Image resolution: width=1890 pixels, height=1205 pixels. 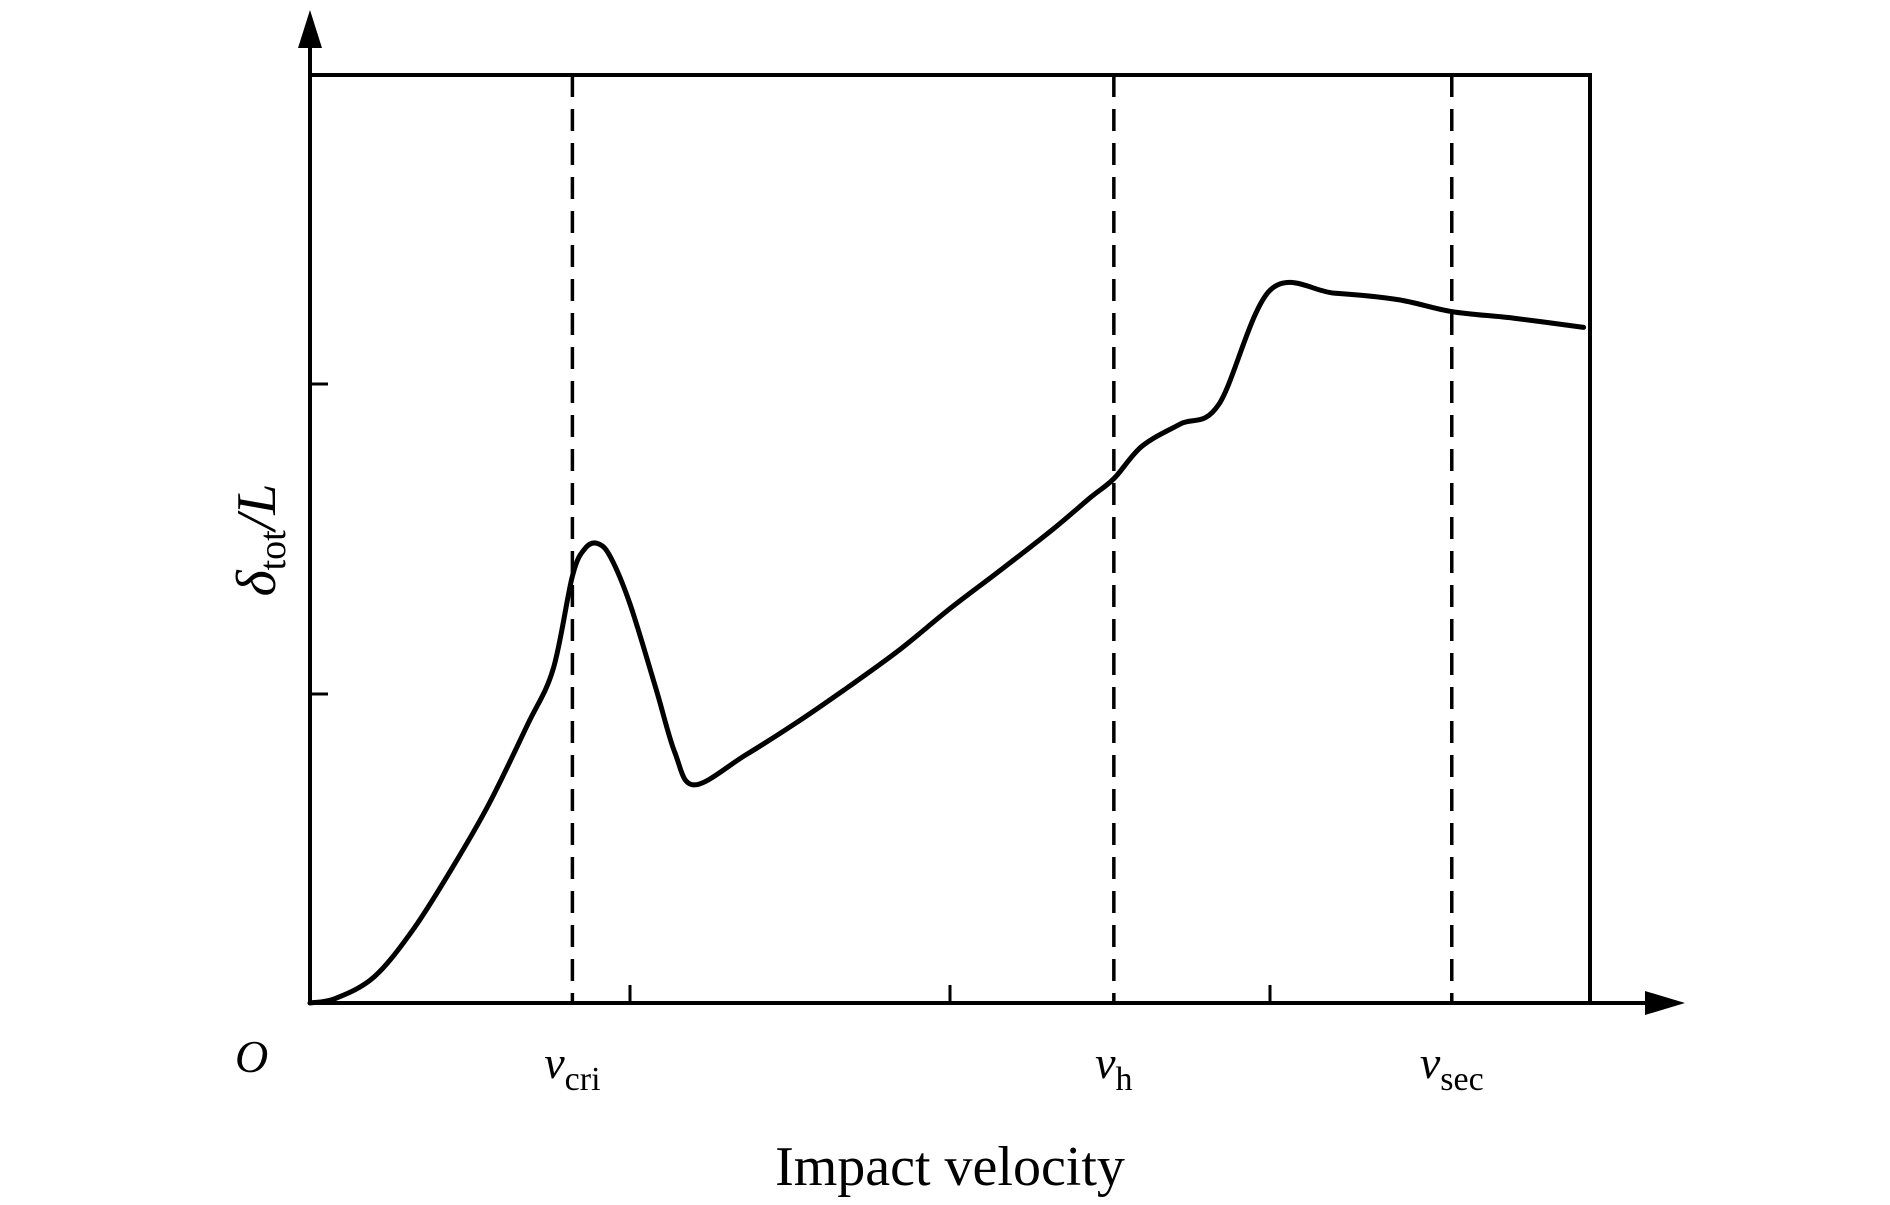 What do you see at coordinates (319, 539) in the screenshot?
I see `y-ticks` at bounding box center [319, 539].